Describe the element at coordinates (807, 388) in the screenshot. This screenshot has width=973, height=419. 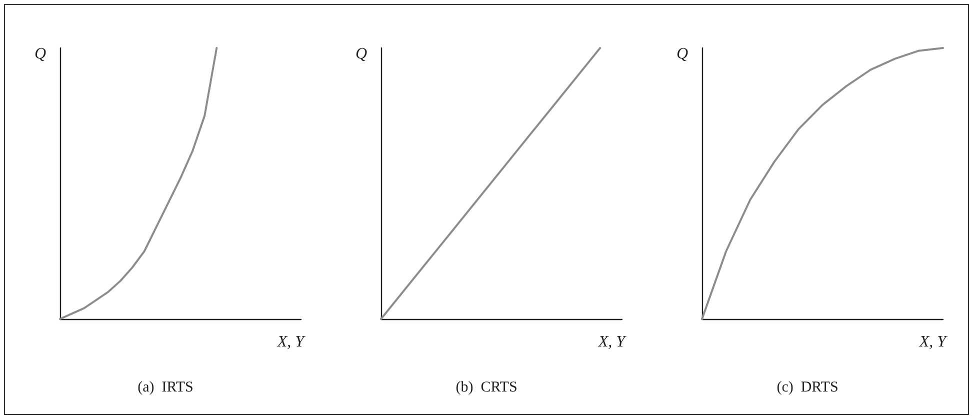
I see `text: (c) DRTS` at that location.